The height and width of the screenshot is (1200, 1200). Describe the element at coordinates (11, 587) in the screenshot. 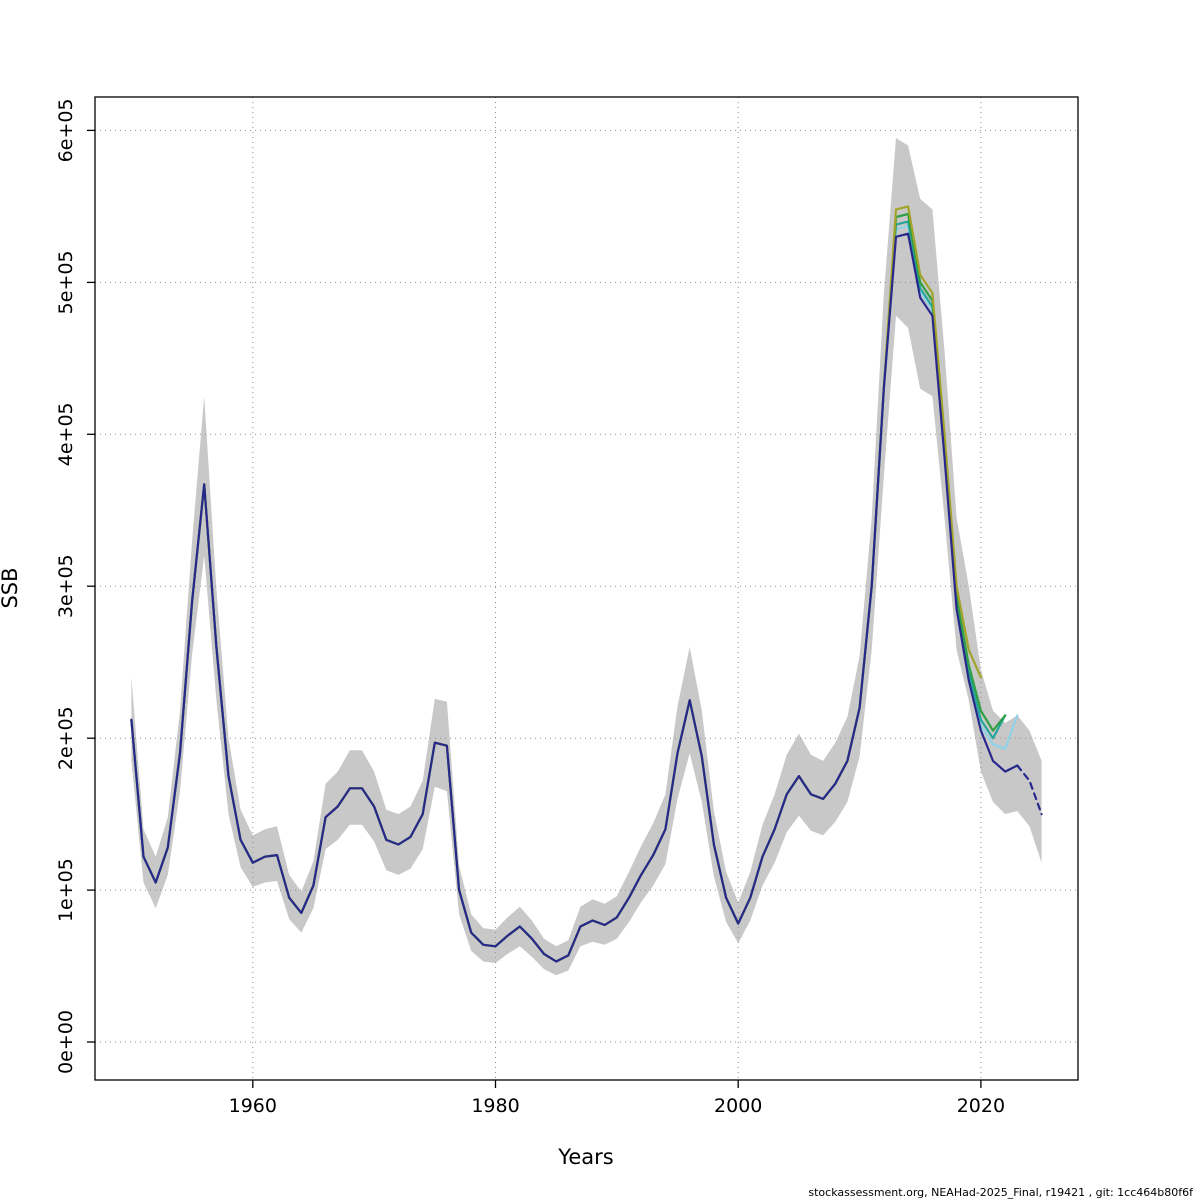

I see `y-axis-title: SSB` at that location.